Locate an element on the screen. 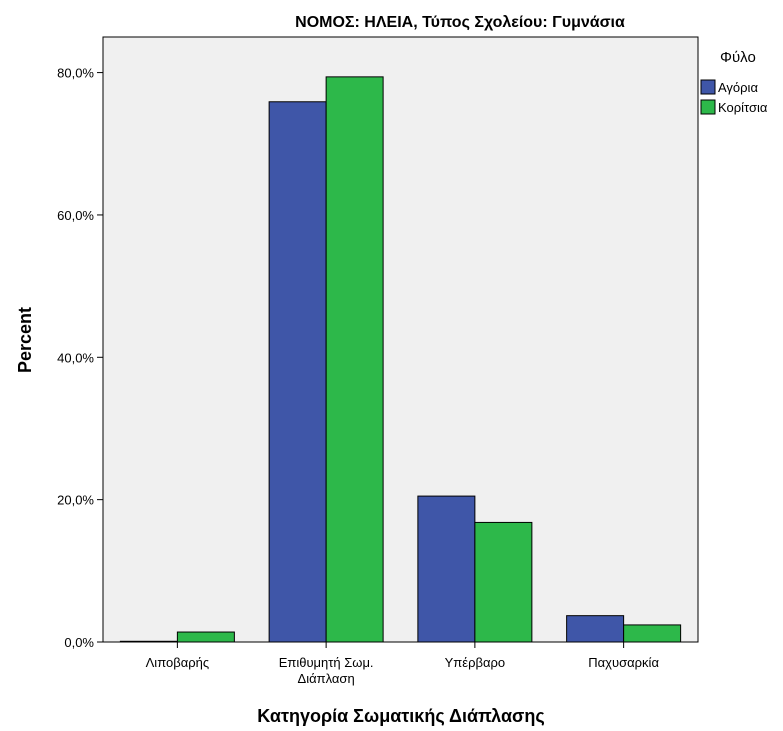 The image size is (783, 731). x-tick-label: Λιποβαρής is located at coordinates (177, 662).